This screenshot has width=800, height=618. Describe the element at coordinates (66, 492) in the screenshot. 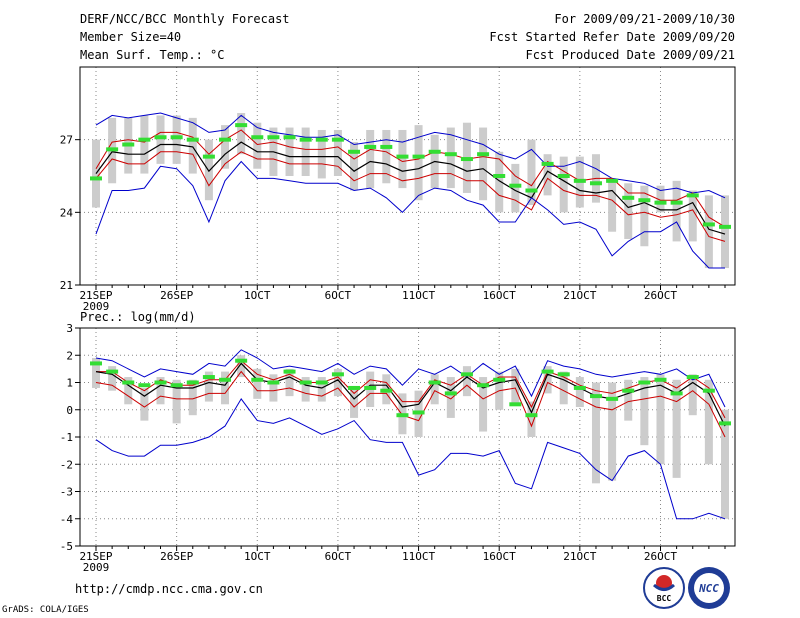

I see `y-tick-label: -3` at that location.